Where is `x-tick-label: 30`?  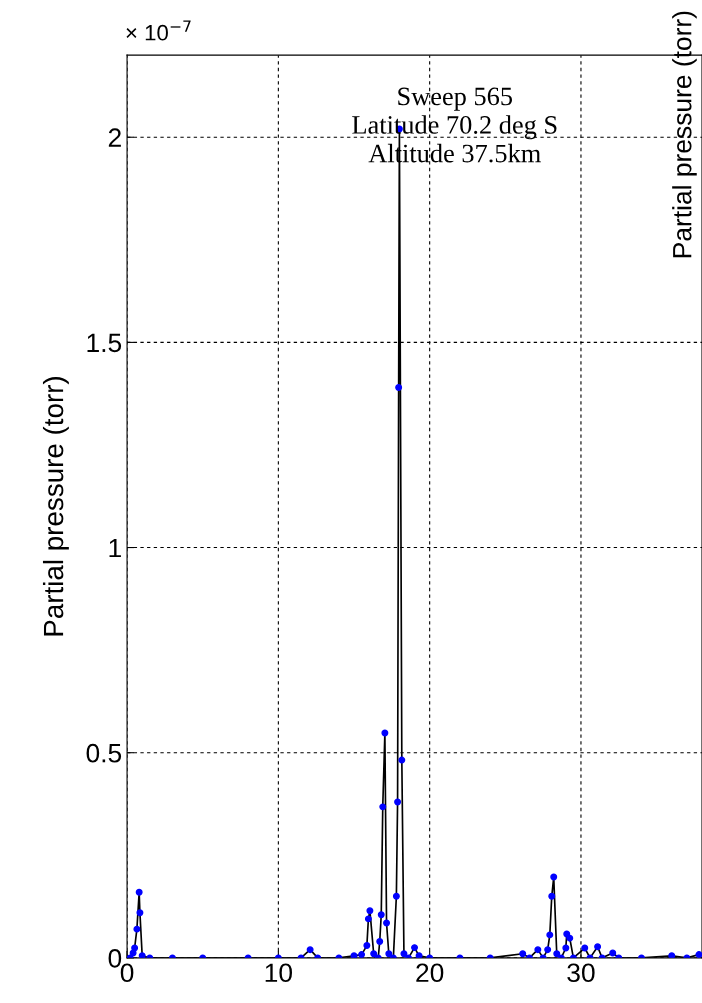 x-tick-label: 30 is located at coordinates (581, 973).